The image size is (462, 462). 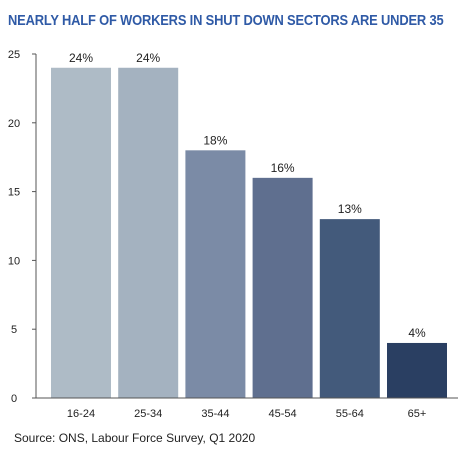 What do you see at coordinates (247, 408) in the screenshot?
I see `x-axis: 16-24 25-34 35-44 45-54 55-64 65+` at bounding box center [247, 408].